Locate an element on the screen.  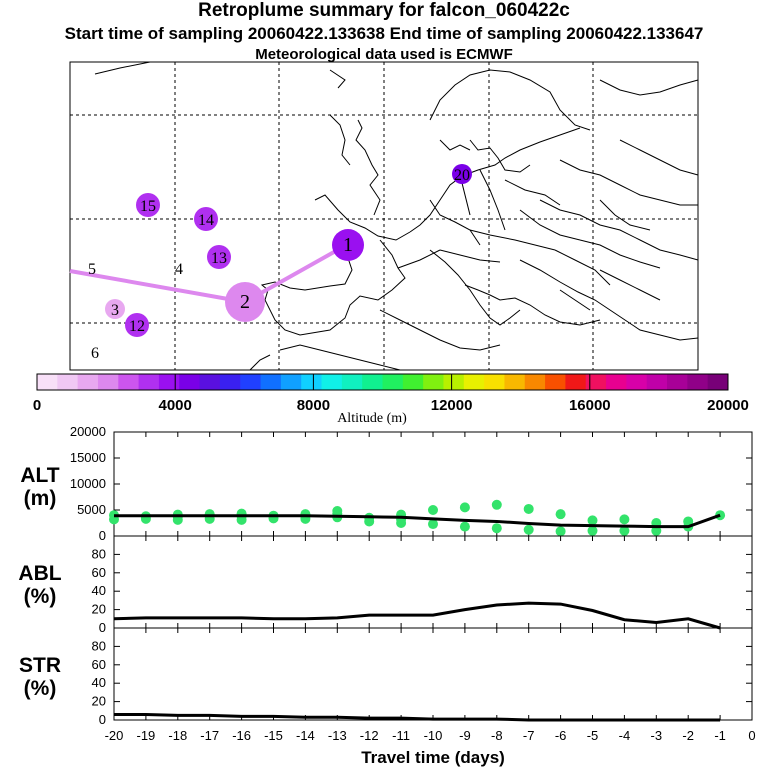
x-tick-label: -18 is located at coordinates (177, 735).